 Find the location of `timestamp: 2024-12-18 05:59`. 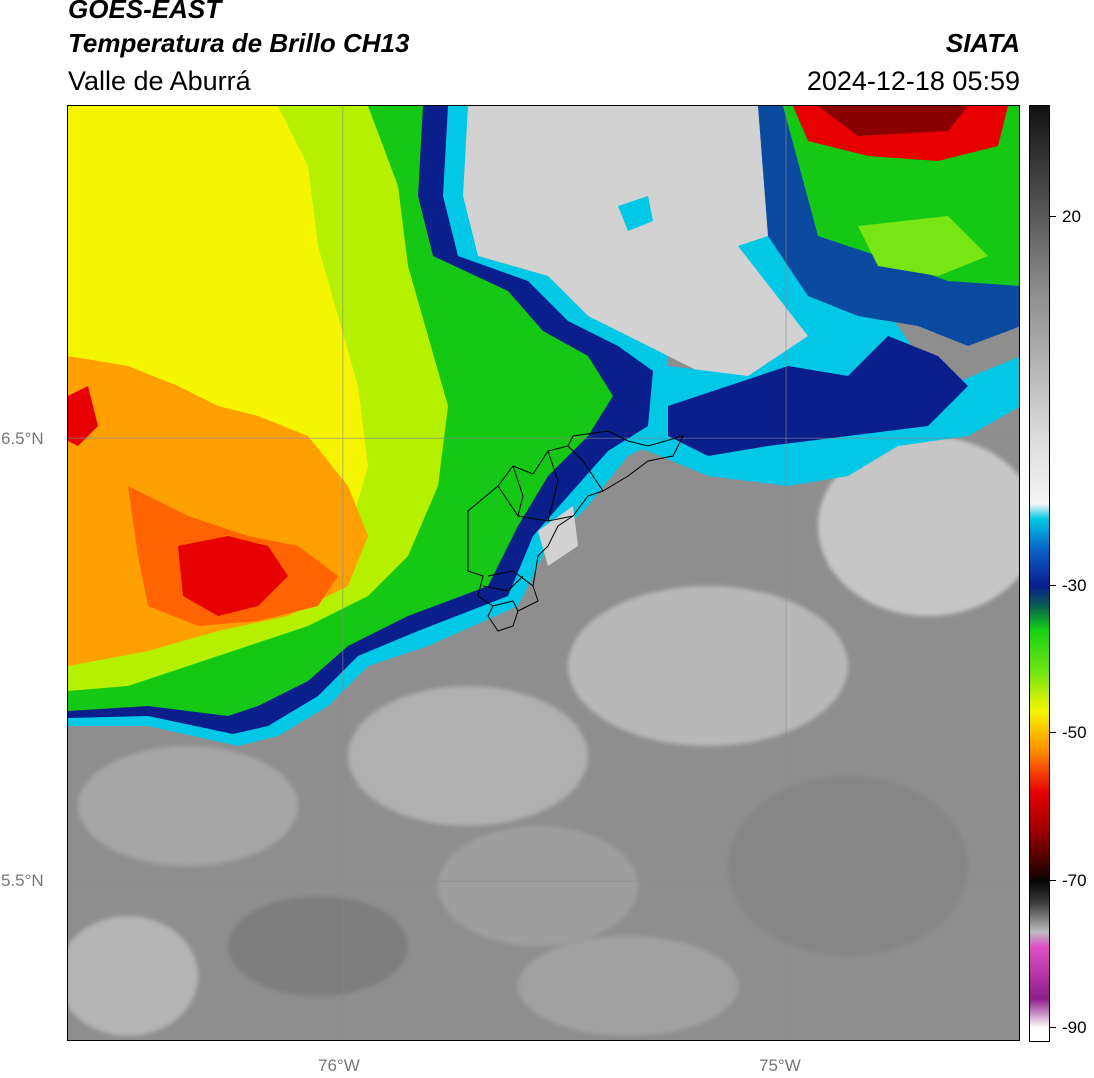

timestamp: 2024-12-18 05:59 is located at coordinates (913, 81).